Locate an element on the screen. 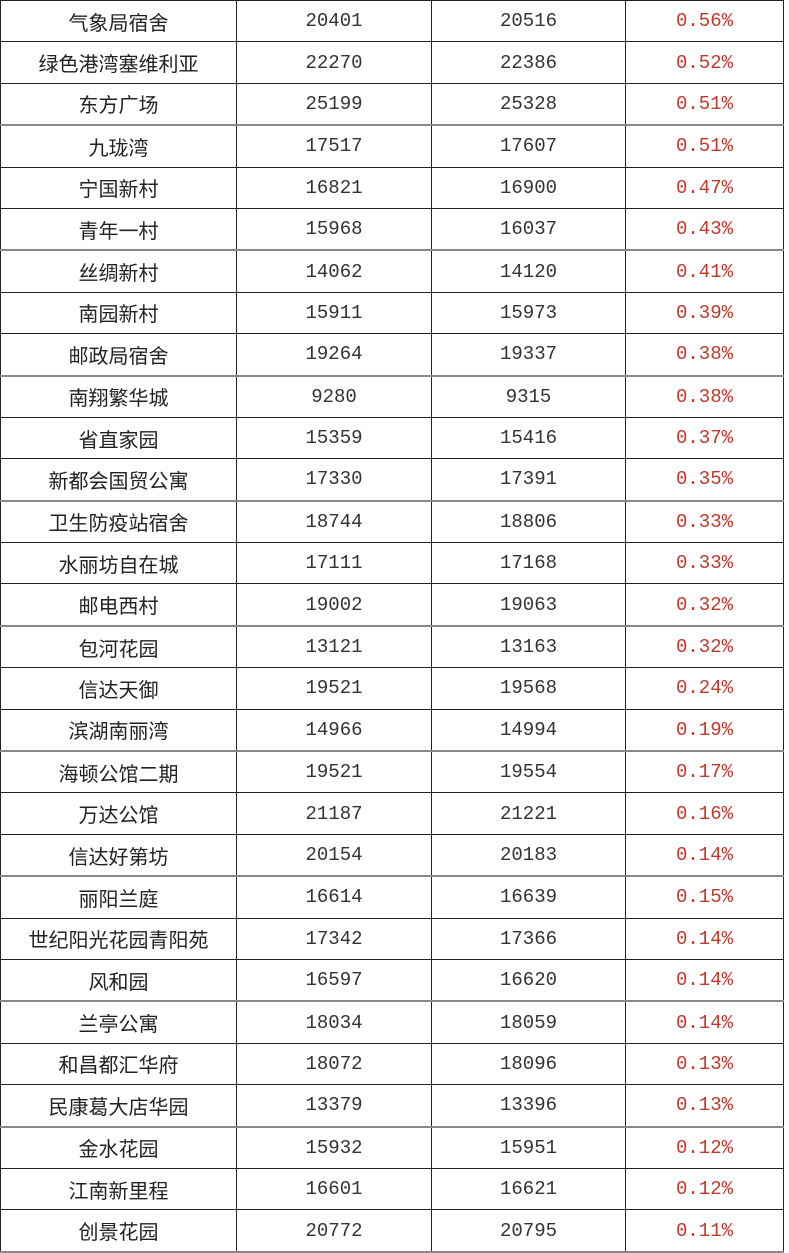 Image resolution: width=789 pixels, height=1253 pixels. value-cell-1: 25199 is located at coordinates (334, 104).